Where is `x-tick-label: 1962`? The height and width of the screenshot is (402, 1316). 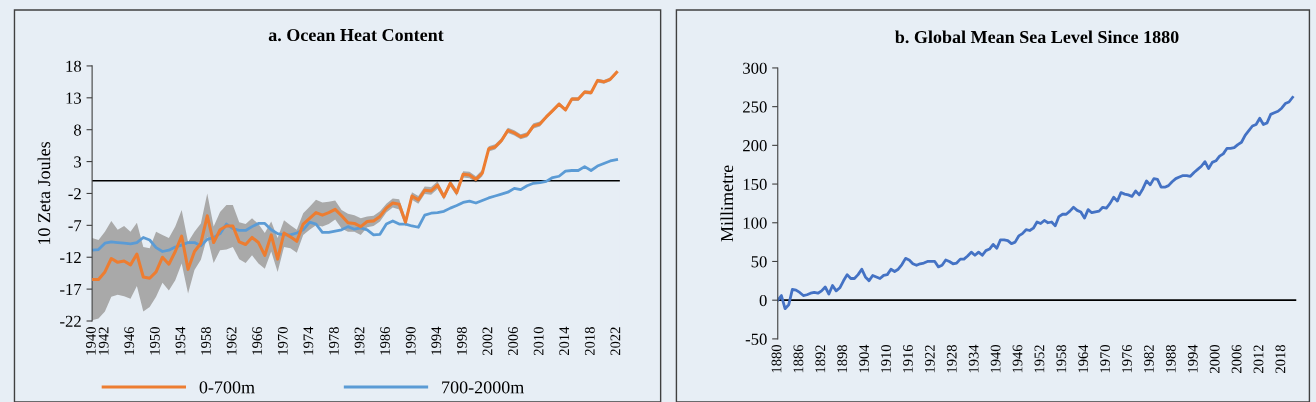 x-tick-label: 1962 is located at coordinates (231, 341).